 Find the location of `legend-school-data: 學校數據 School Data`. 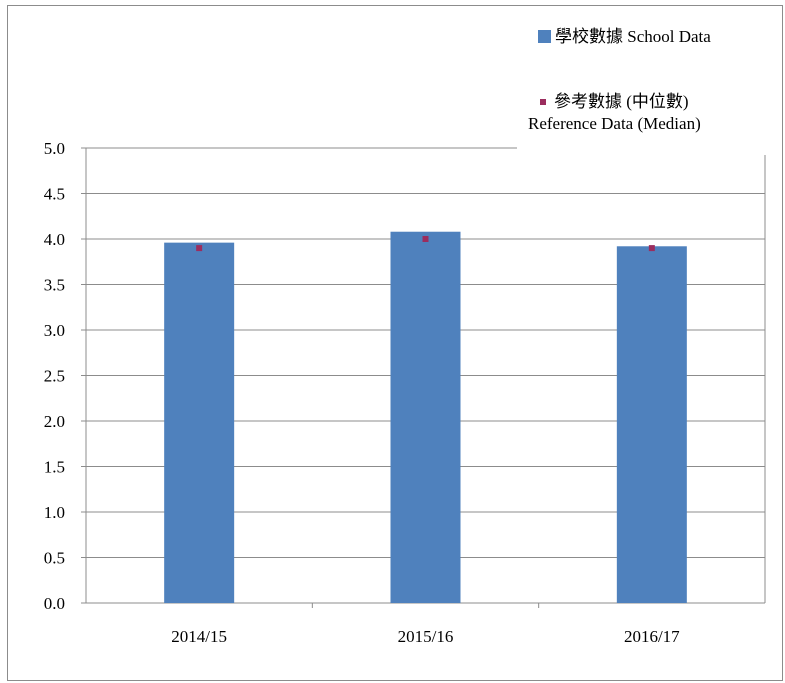

legend-school-data: 學校數據 School Data is located at coordinates (624, 37).